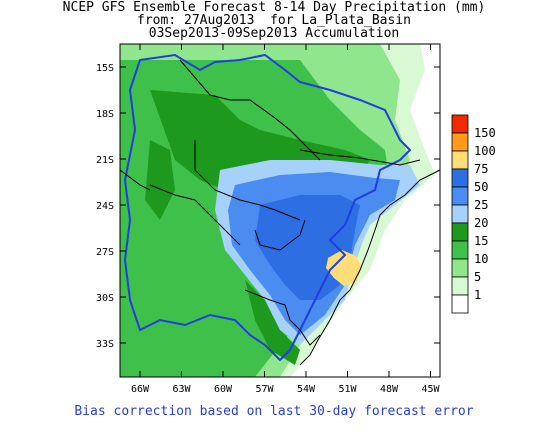 The width and height of the screenshot is (548, 446). I want to click on legend-label: 100, so click(485, 151).